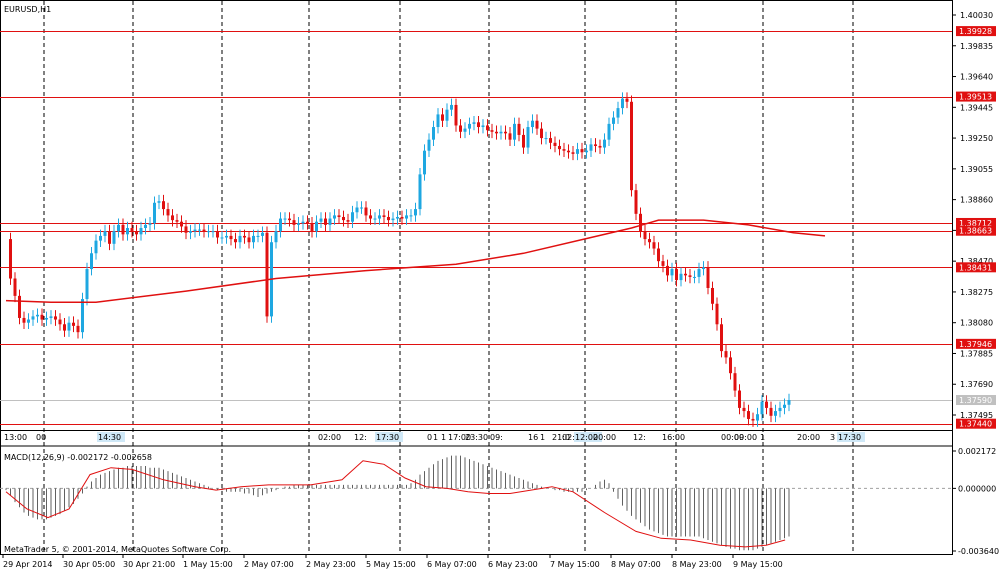  I want to click on price-tick-label: 1.39640, so click(976, 77).